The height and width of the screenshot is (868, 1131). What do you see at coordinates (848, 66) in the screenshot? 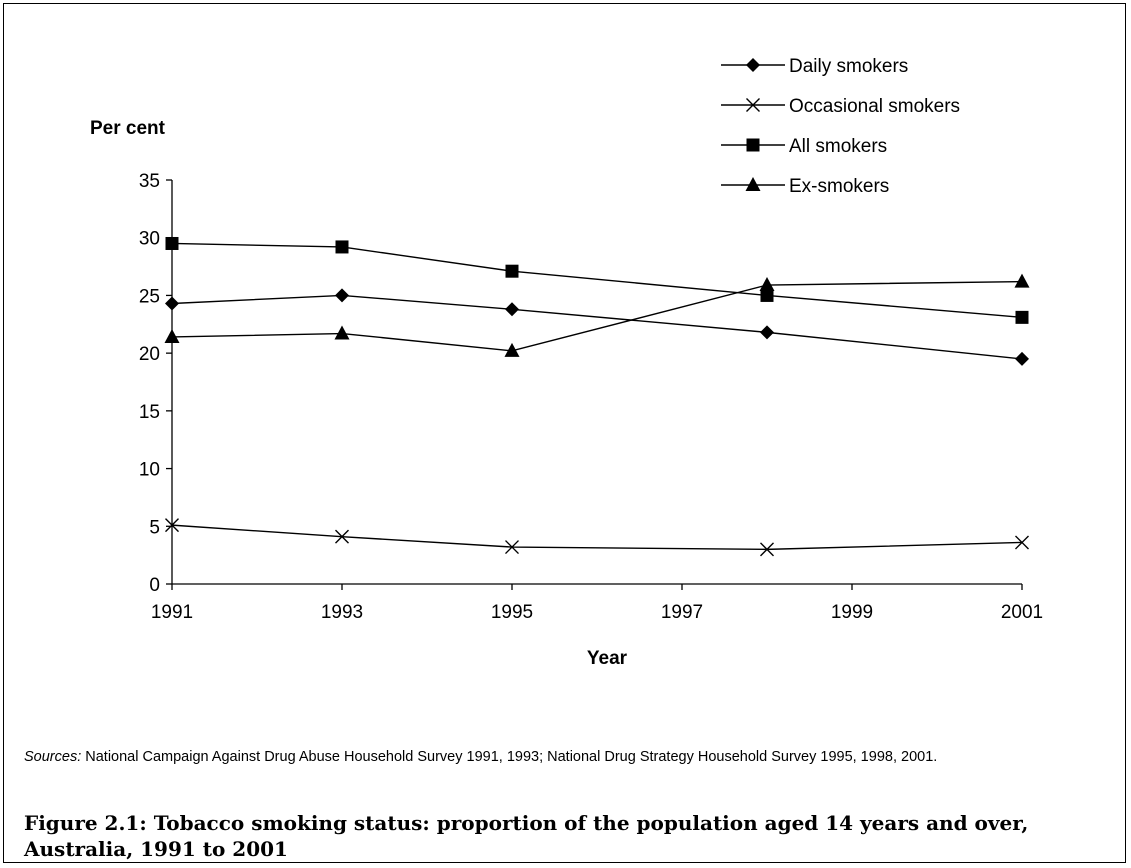
I see `legend-label: Daily smokers` at bounding box center [848, 66].